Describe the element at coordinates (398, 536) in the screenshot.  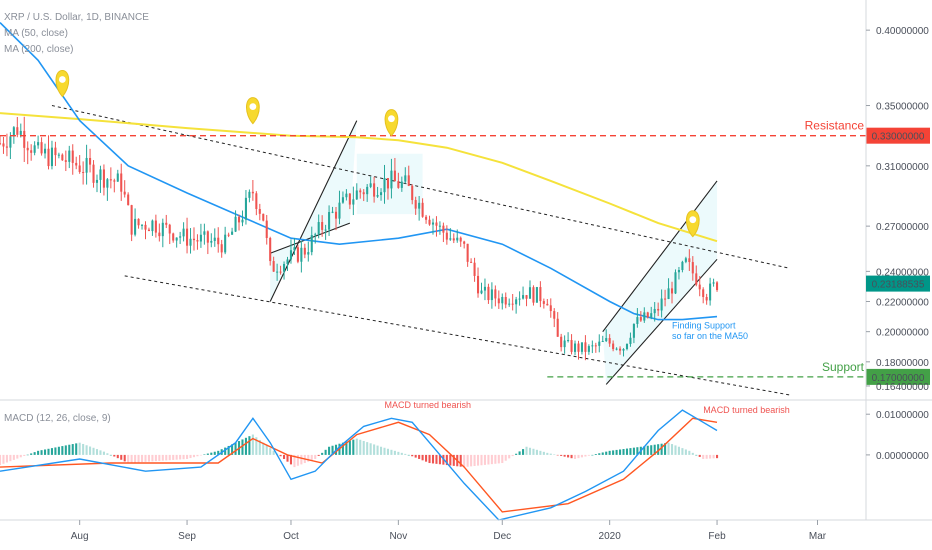
I see `x-tick-label: Nov` at that location.